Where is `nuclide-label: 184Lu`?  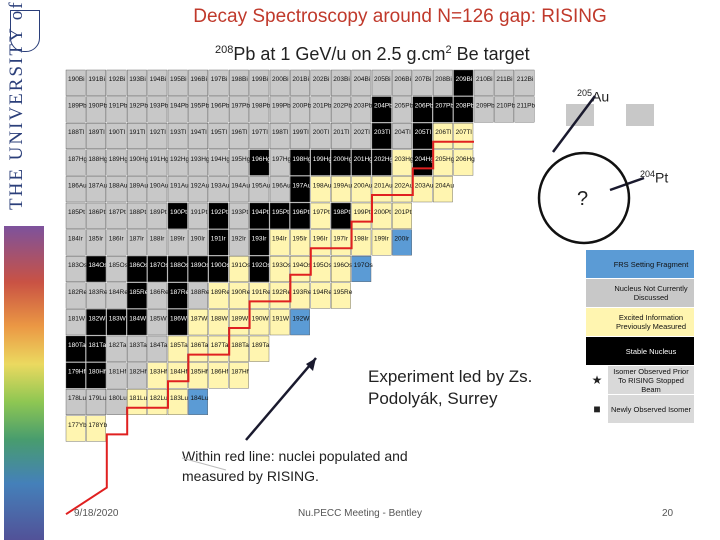 nuclide-label: 184Lu is located at coordinates (199, 398).